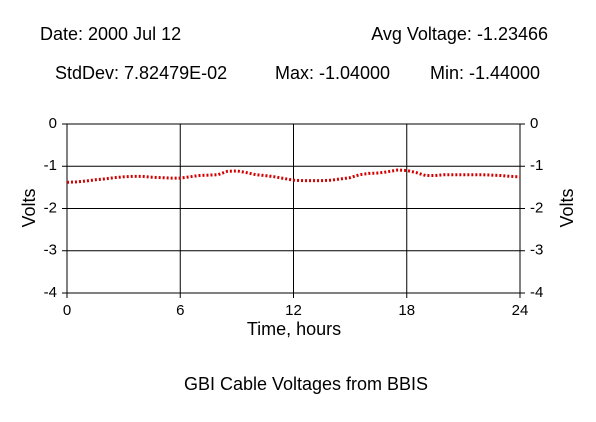  Describe the element at coordinates (485, 73) in the screenshot. I see `header-min: Min: -1.44000` at that location.